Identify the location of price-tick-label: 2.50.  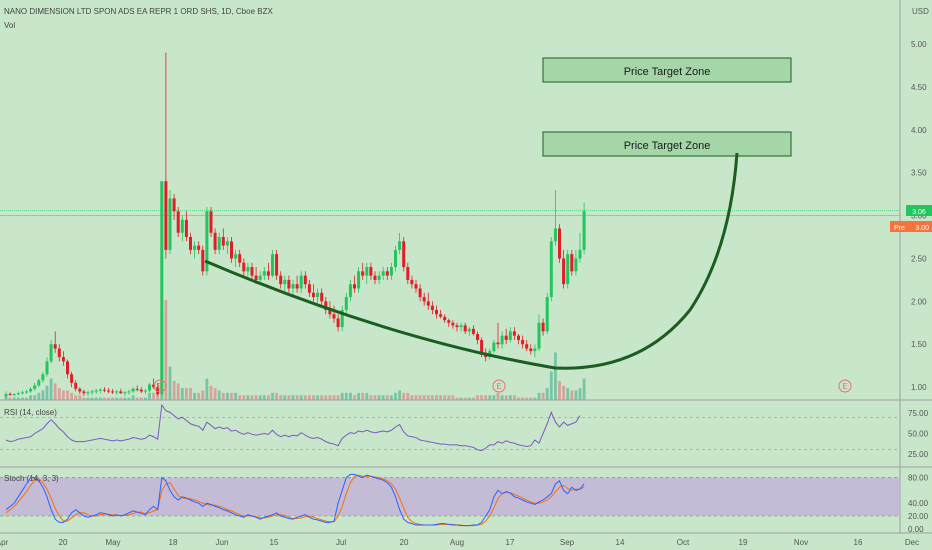
(919, 258).